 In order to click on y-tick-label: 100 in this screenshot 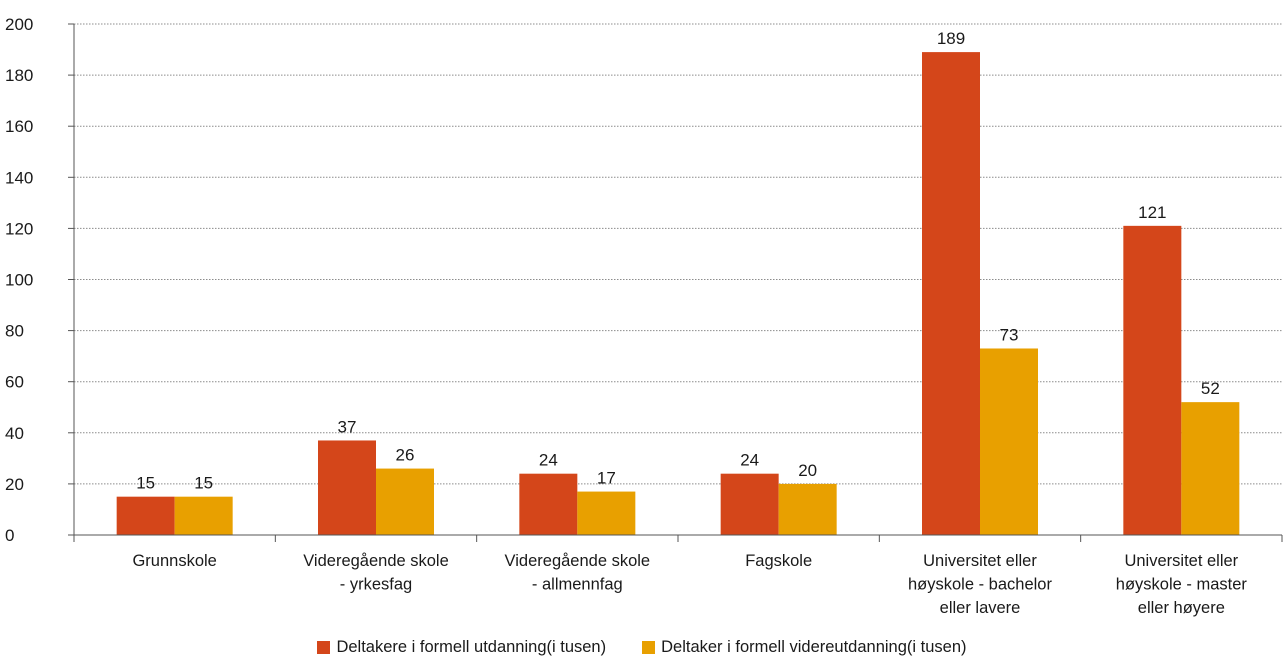, I will do `click(19, 280)`.